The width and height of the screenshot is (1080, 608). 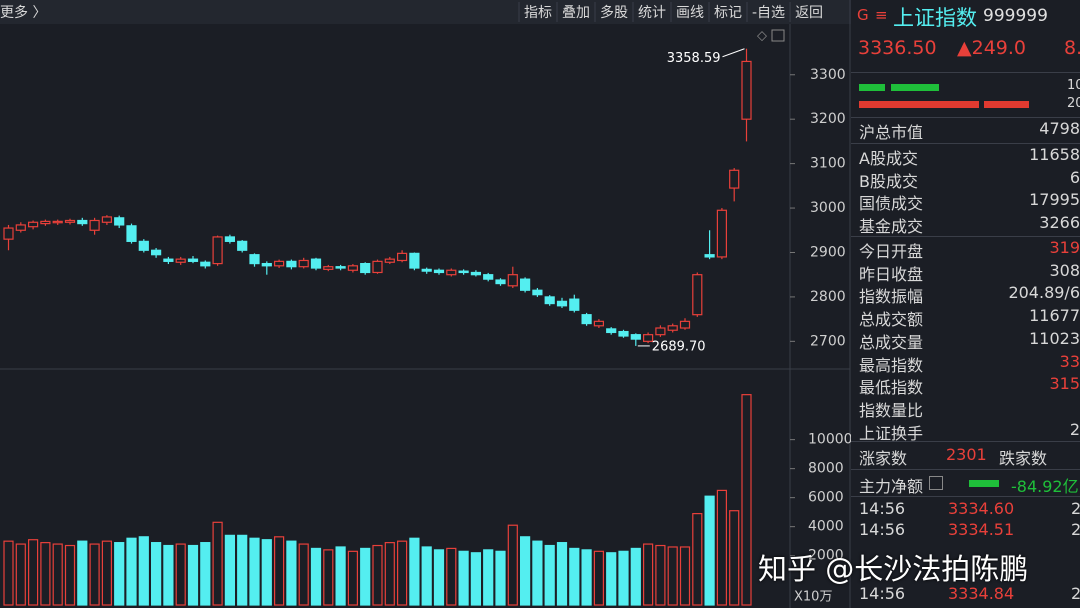 What do you see at coordinates (728, 13) in the screenshot?
I see `toolbar-button: 标记` at bounding box center [728, 13].